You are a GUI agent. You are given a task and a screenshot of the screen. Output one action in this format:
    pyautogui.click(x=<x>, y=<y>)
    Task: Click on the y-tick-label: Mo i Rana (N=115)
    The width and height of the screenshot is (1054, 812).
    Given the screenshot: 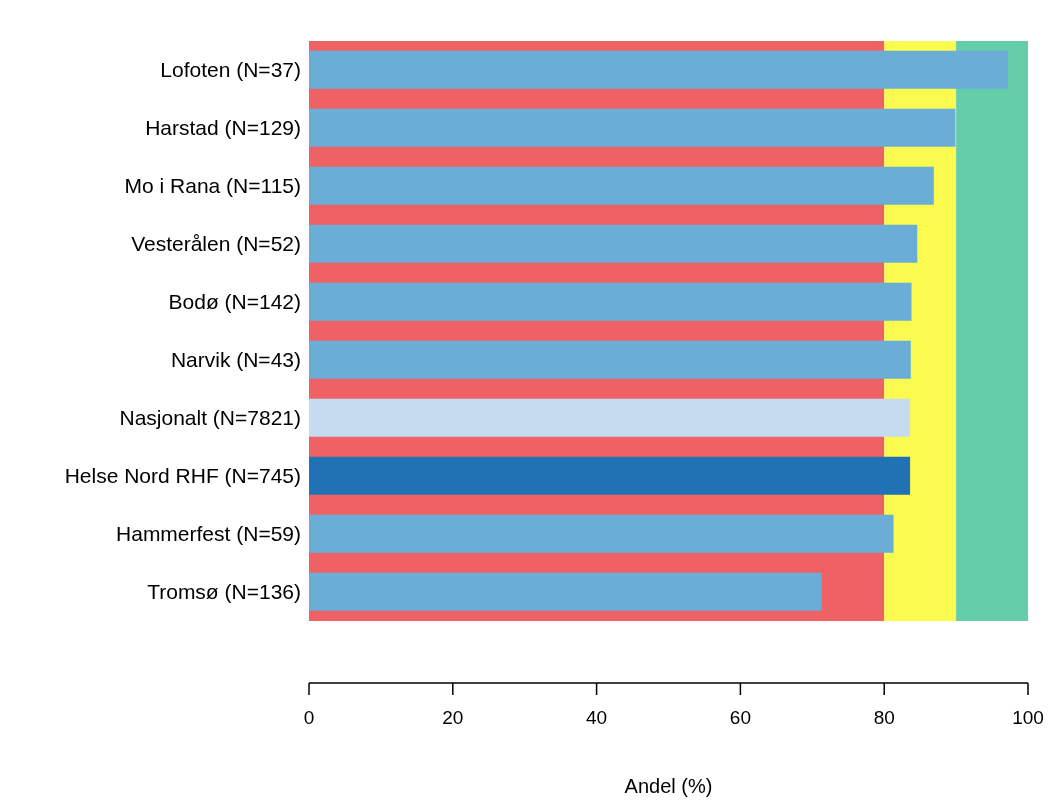 What is the action you would take?
    pyautogui.click(x=212, y=186)
    